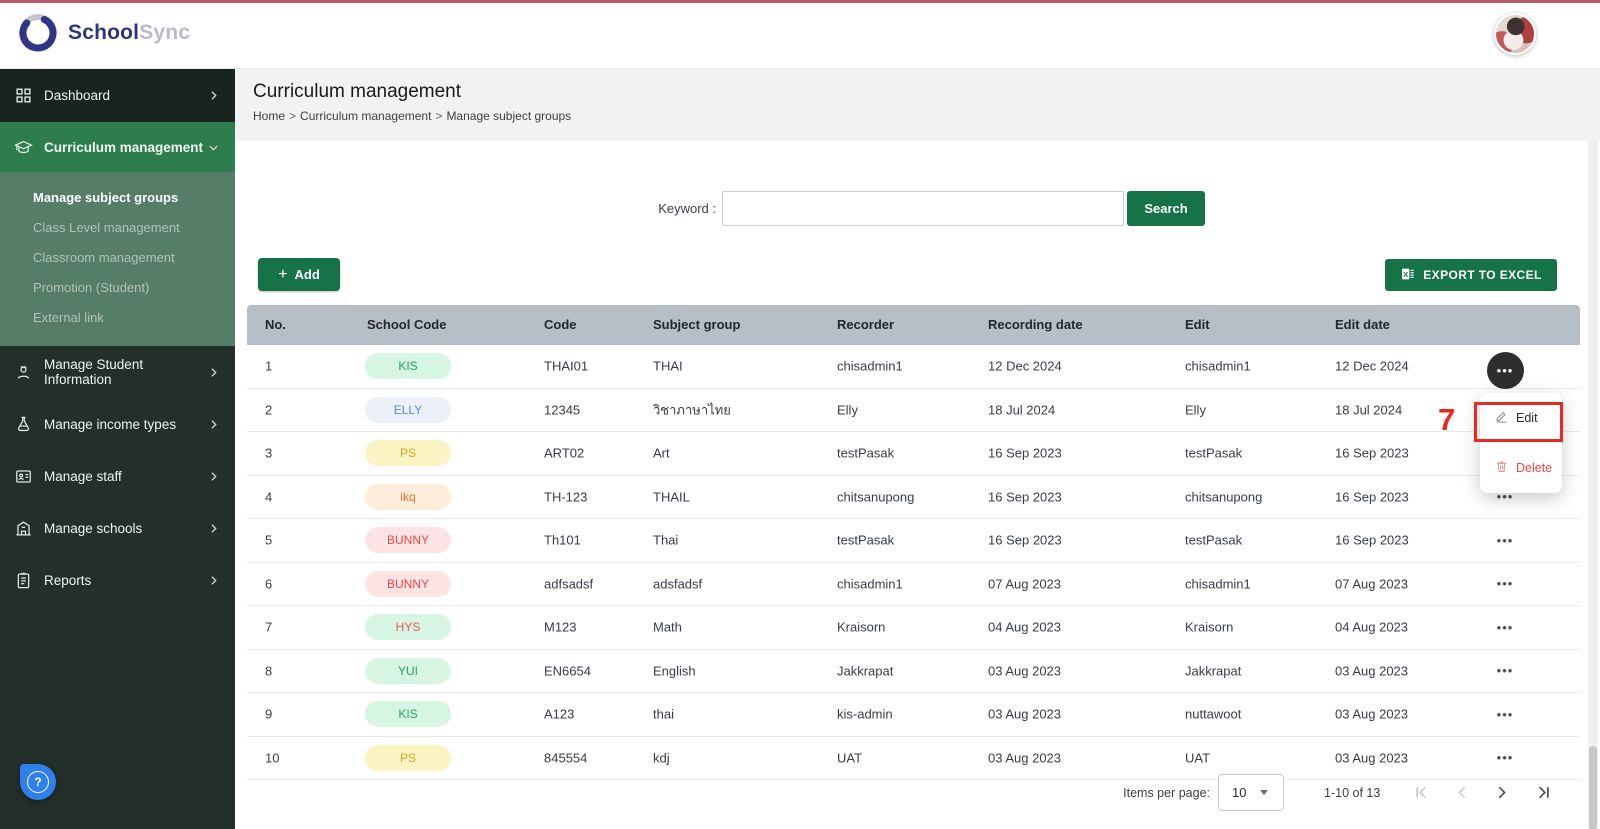 The width and height of the screenshot is (1600, 829). I want to click on cell-code: ART02, so click(564, 453).